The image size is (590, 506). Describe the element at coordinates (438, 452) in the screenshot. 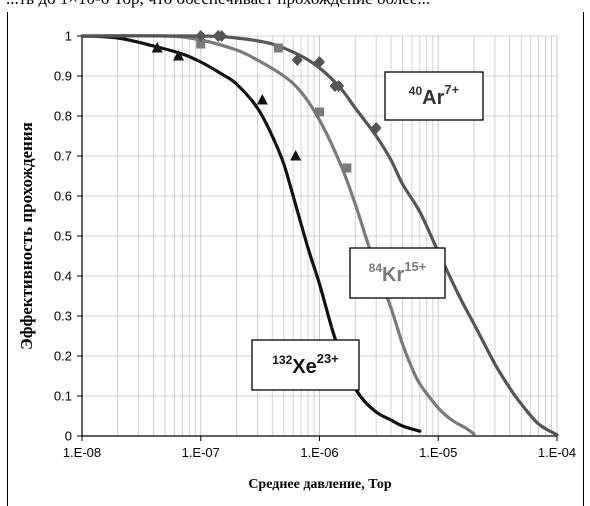

I see `x-tick-label: 1.E-05` at that location.